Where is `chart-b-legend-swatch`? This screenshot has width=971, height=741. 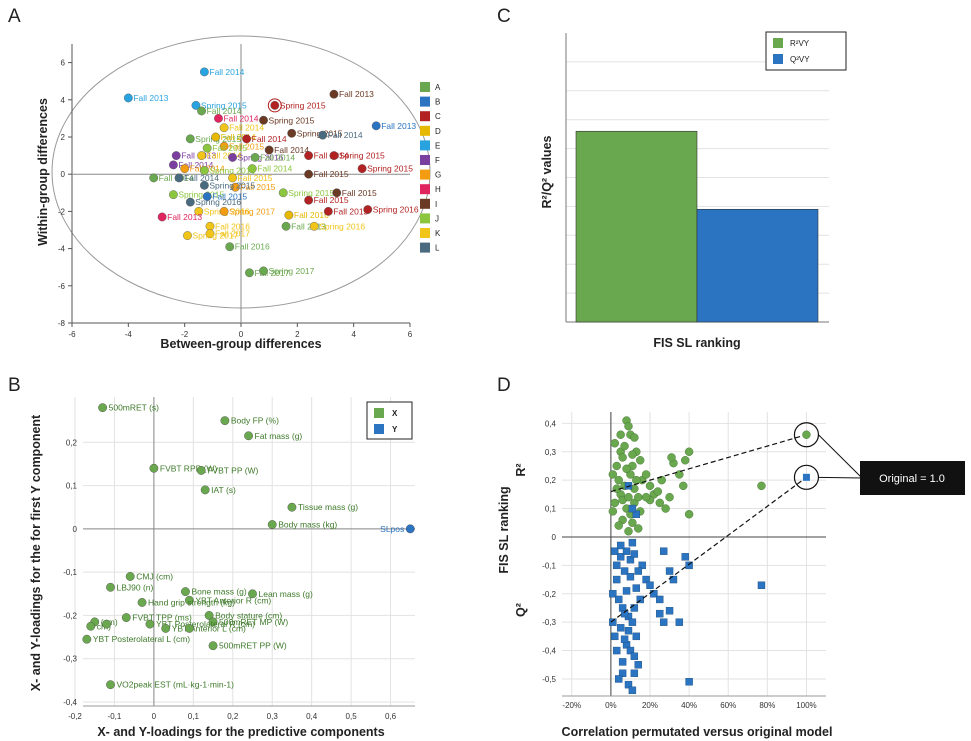 chart-b-legend-swatch is located at coordinates (379, 429).